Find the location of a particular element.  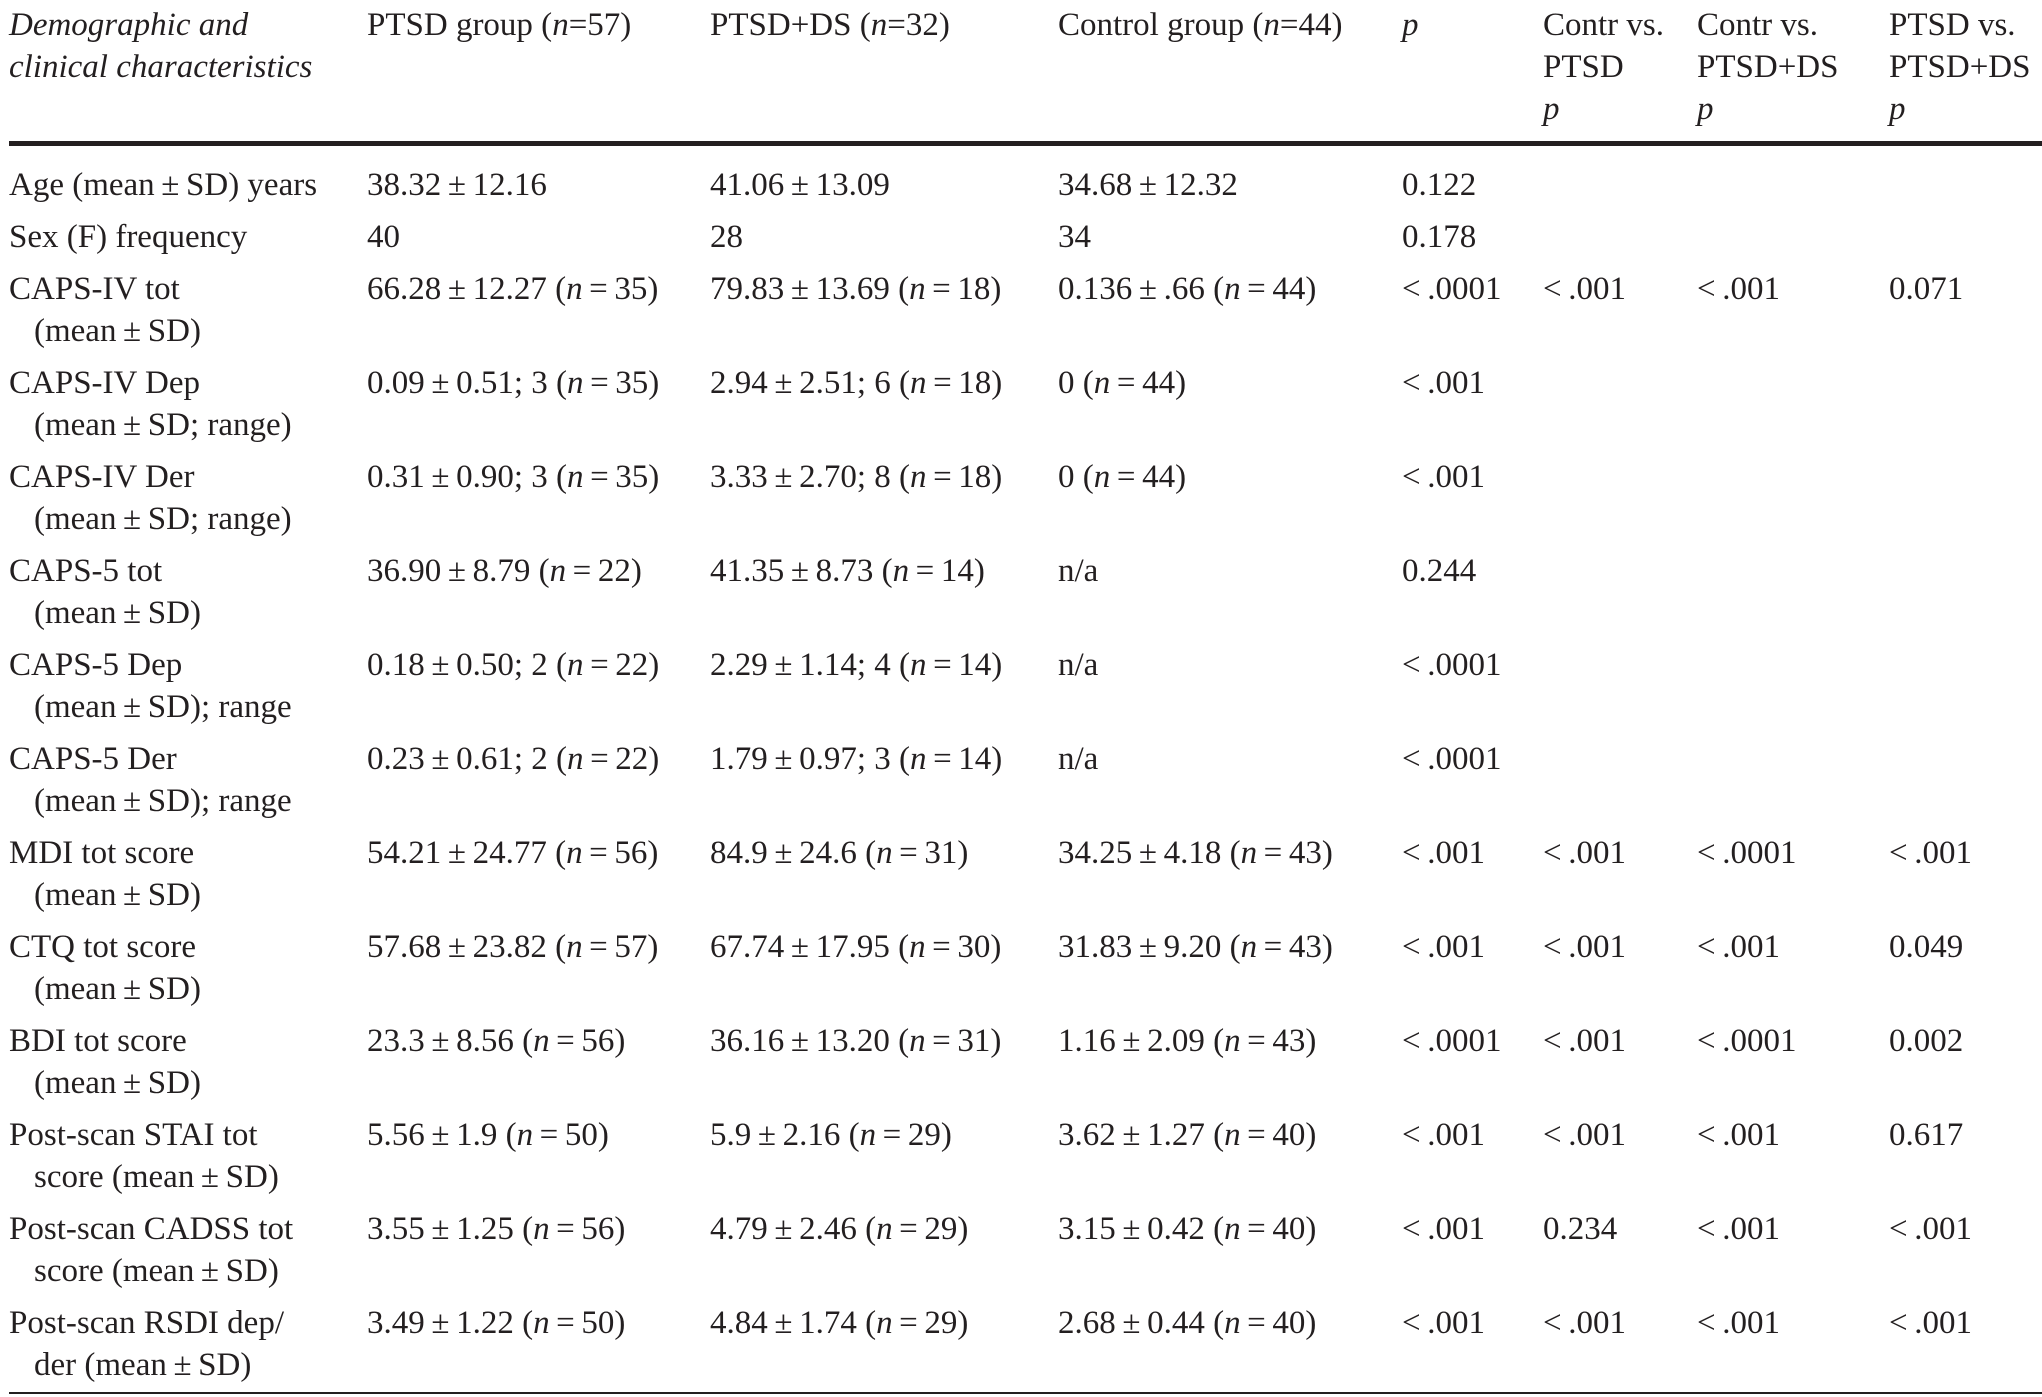

cell-ptsd-ds: 79.83 ± 13.69 (n = 18) is located at coordinates (855, 289).